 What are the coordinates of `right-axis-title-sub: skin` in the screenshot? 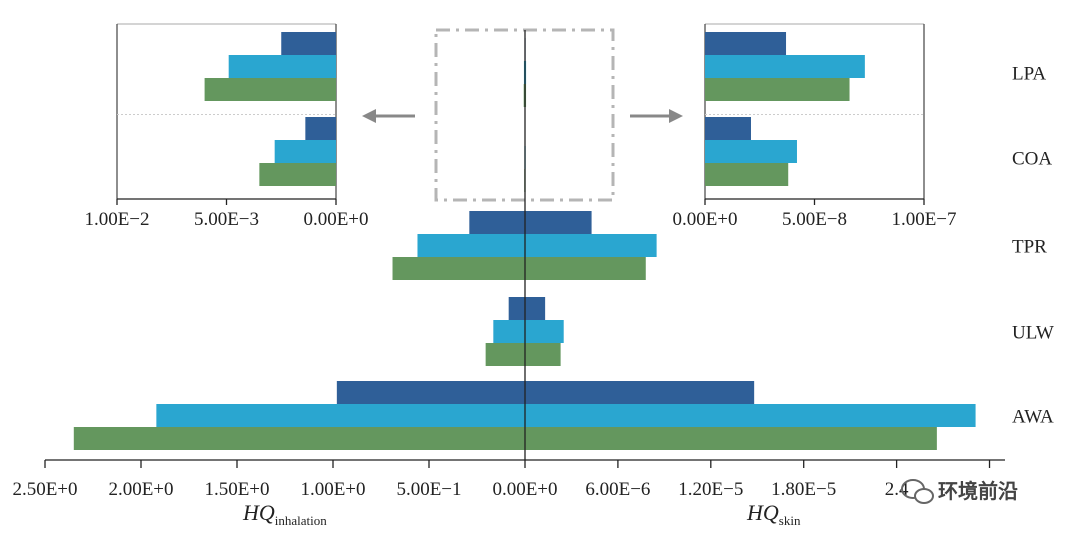 It's located at (790, 520).